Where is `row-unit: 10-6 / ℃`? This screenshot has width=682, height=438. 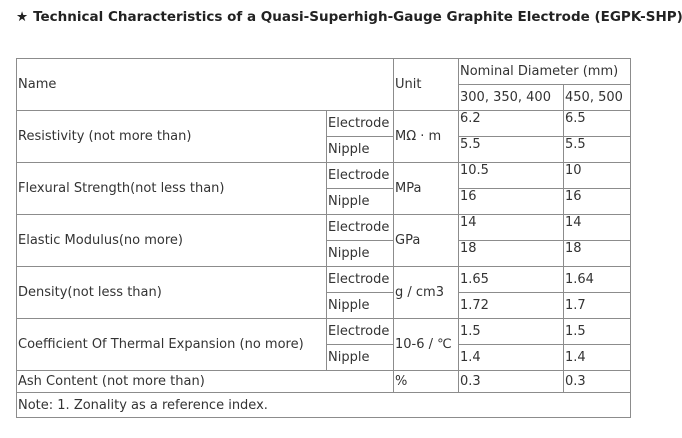
row-unit: 10-6 / ℃ is located at coordinates (426, 344).